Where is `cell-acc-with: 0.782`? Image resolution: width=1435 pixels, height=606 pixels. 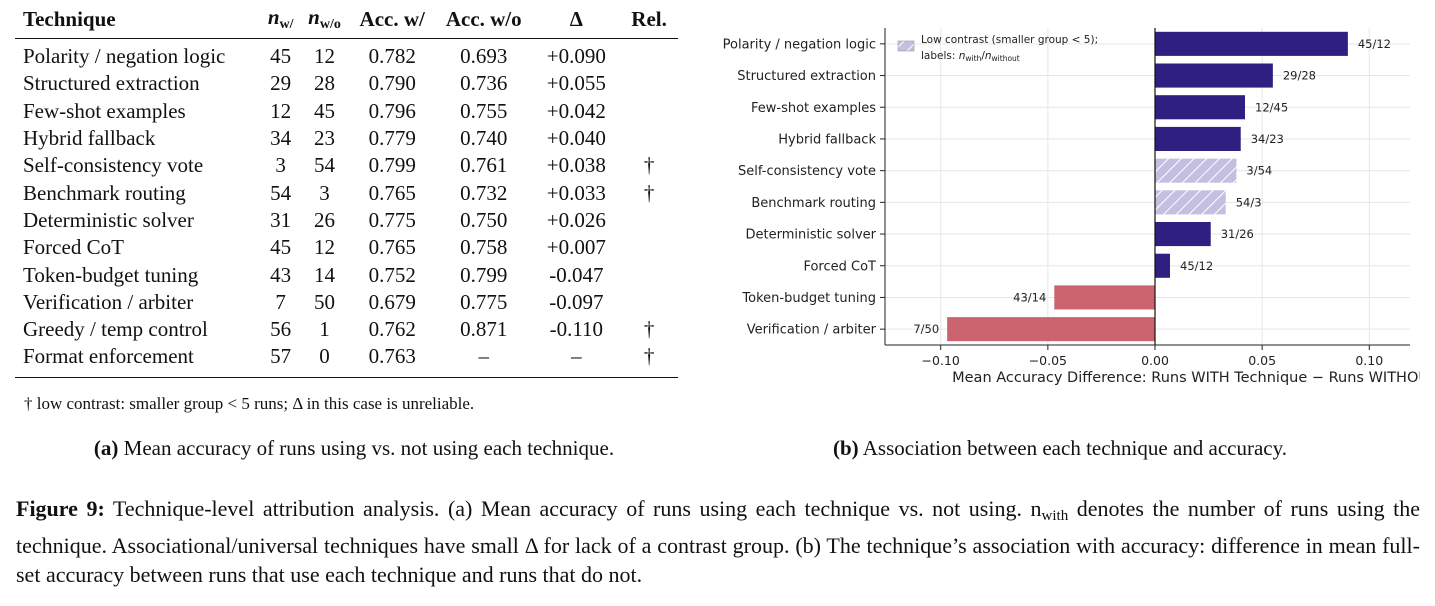 cell-acc-with: 0.782 is located at coordinates (392, 56).